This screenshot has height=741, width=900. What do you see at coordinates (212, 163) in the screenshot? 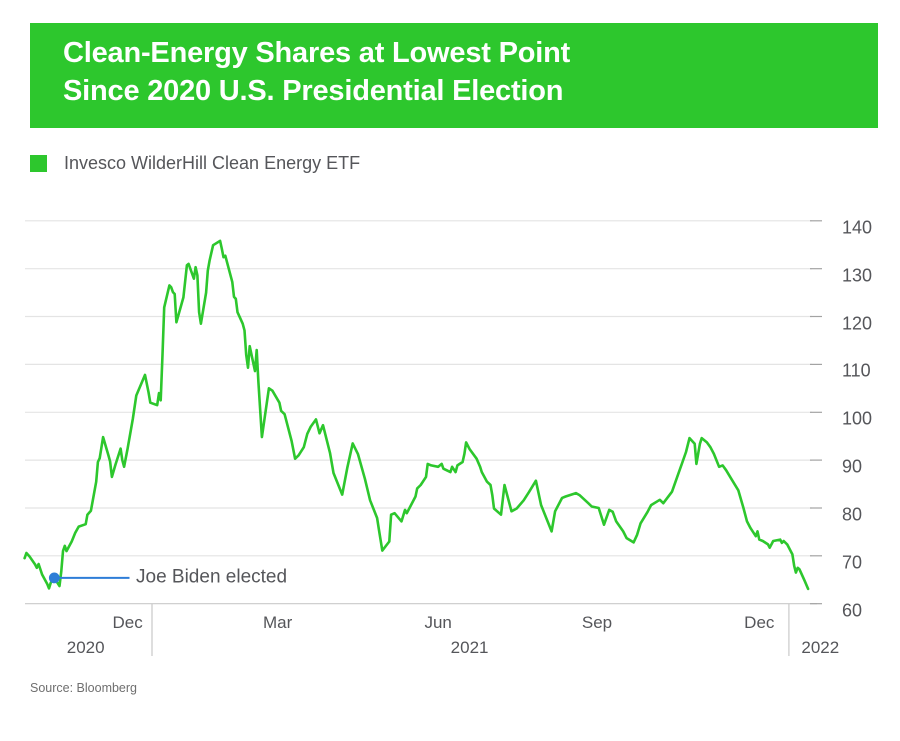
I see `legend-label: Invesco WilderHill Clean Energy ETF` at bounding box center [212, 163].